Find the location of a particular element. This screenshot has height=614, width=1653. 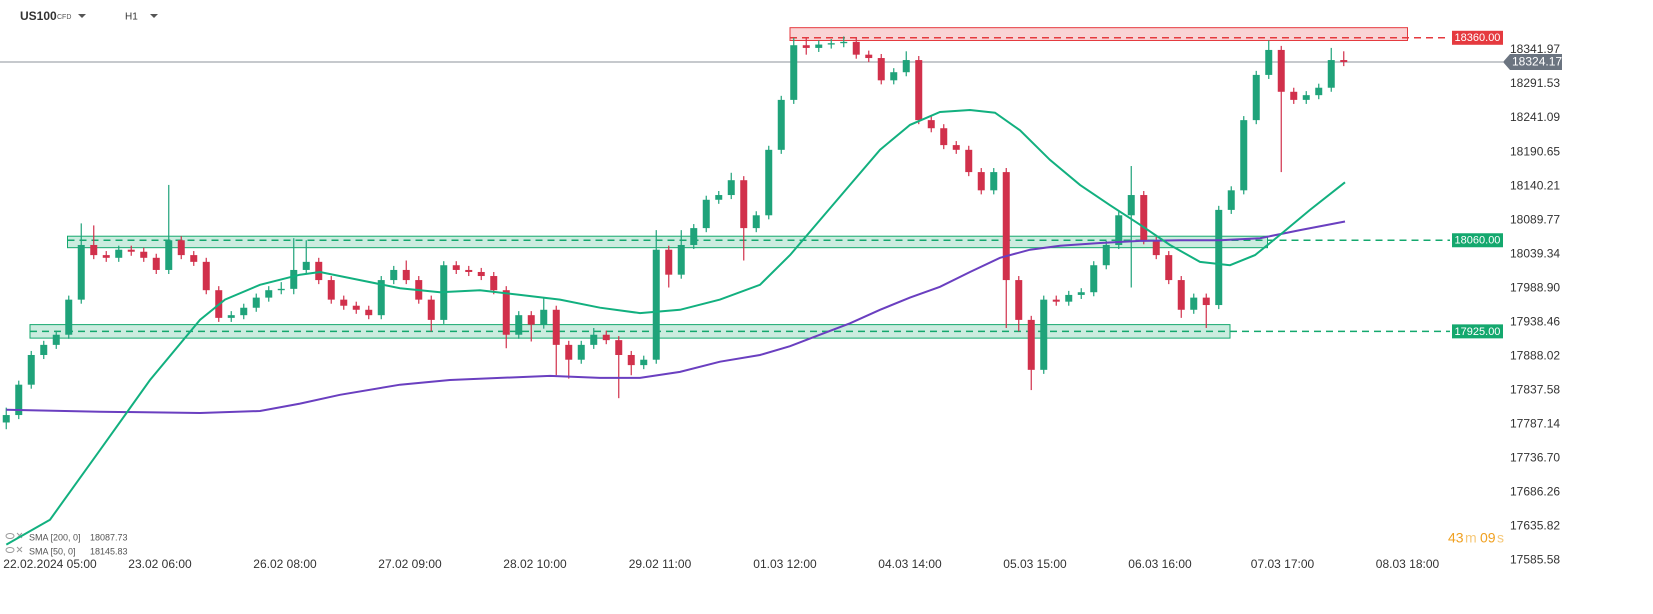

x-tick-label: 07.03 17:00 is located at coordinates (1283, 564).